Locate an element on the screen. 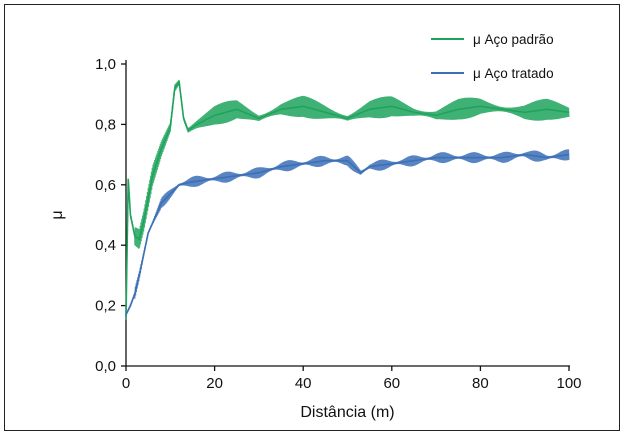  legend: μ Aço padrão μ Aço tratado is located at coordinates (492, 56).